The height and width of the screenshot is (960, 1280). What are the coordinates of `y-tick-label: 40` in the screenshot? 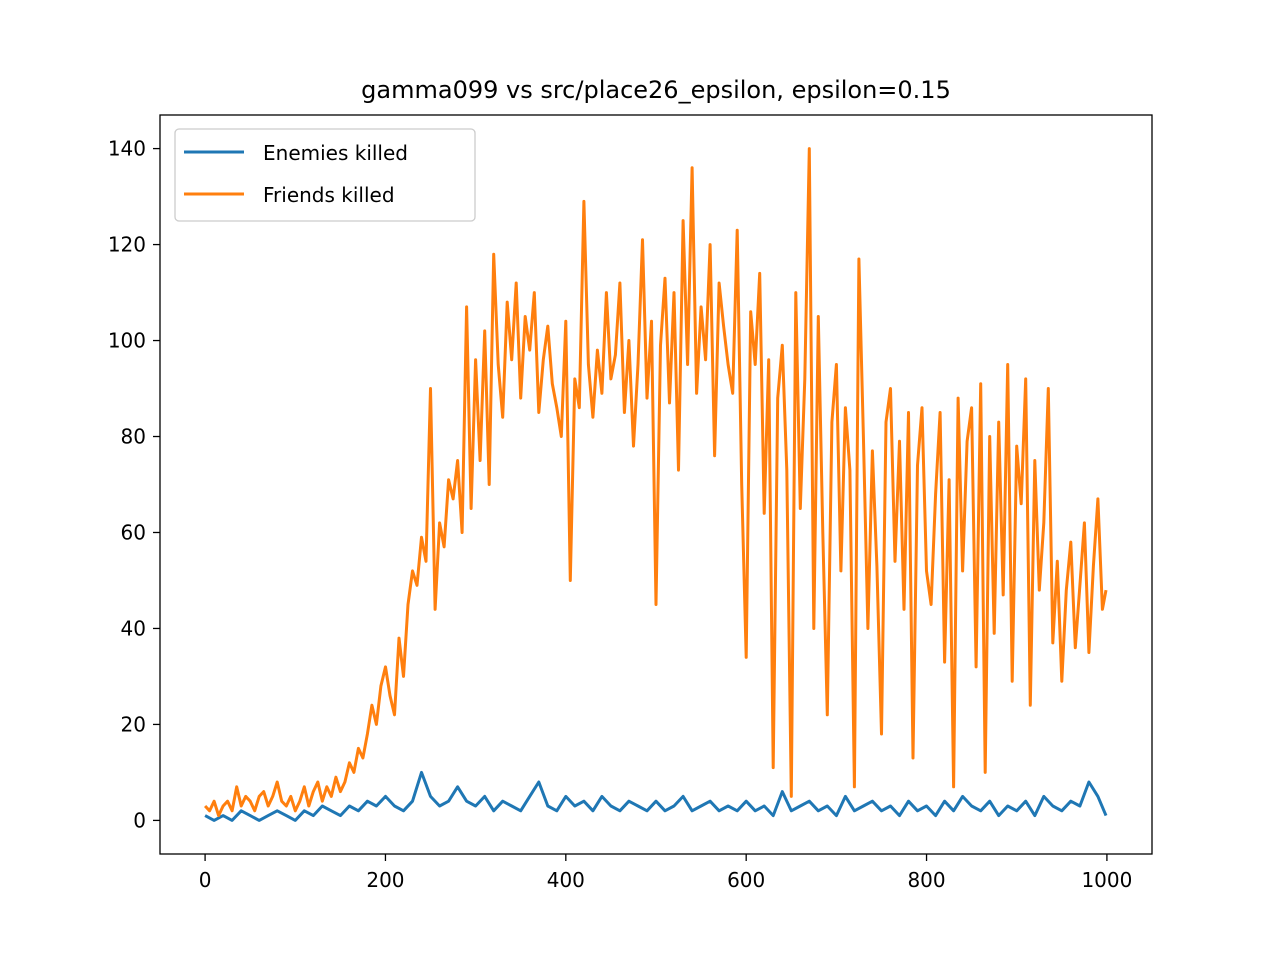 It's located at (133, 628).